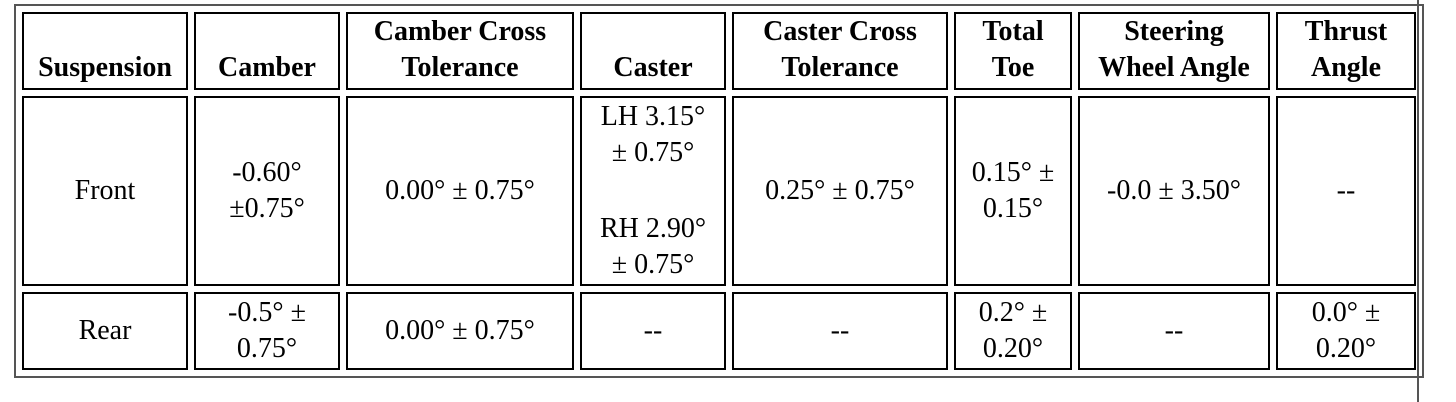  I want to click on cell-line: Front, so click(105, 190).